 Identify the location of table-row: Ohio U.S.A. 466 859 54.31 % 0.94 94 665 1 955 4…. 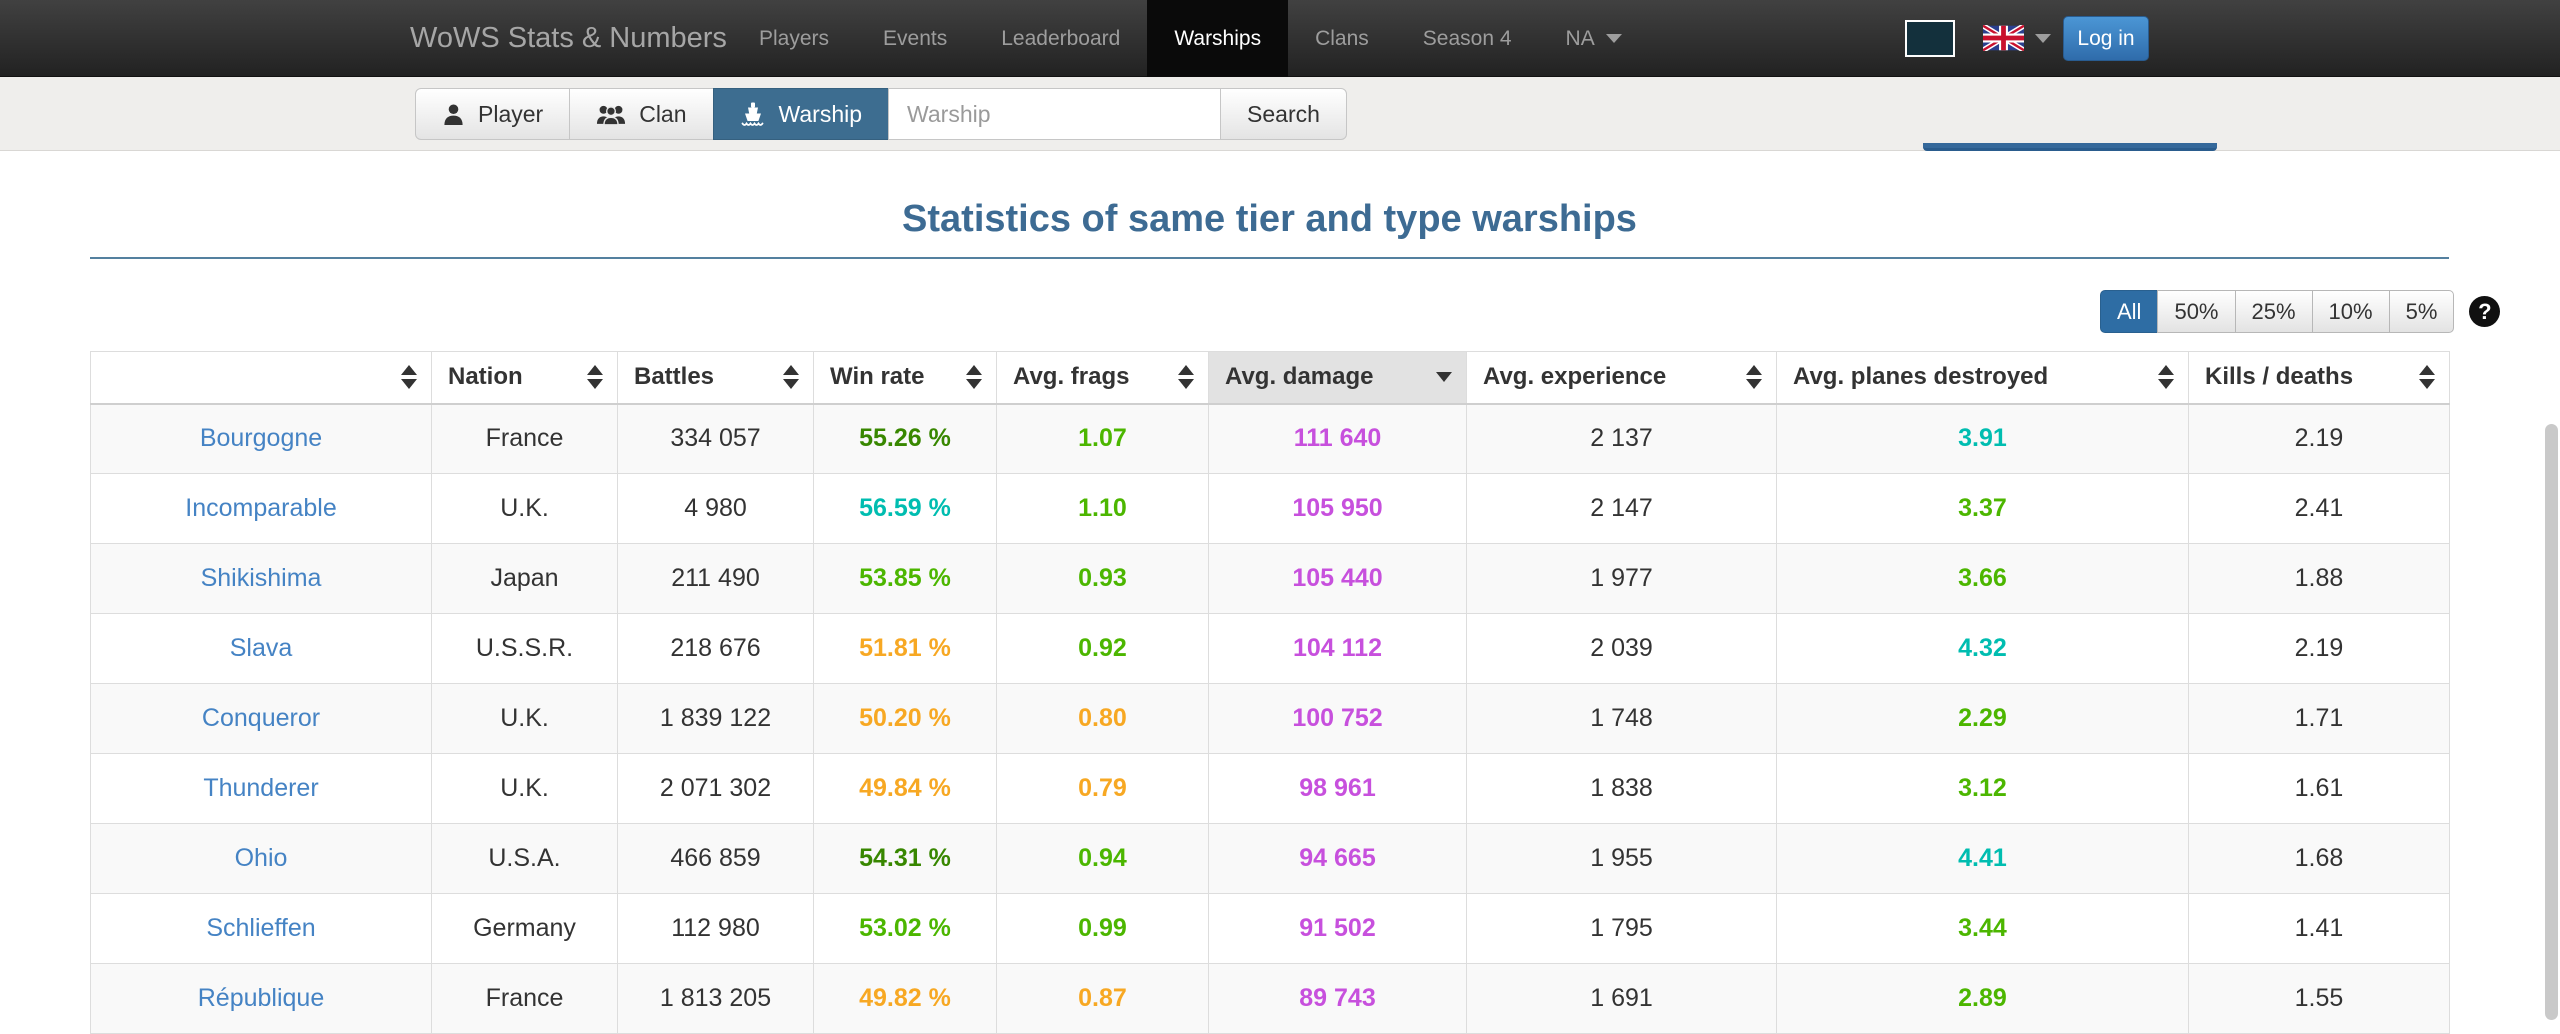
(1270, 858).